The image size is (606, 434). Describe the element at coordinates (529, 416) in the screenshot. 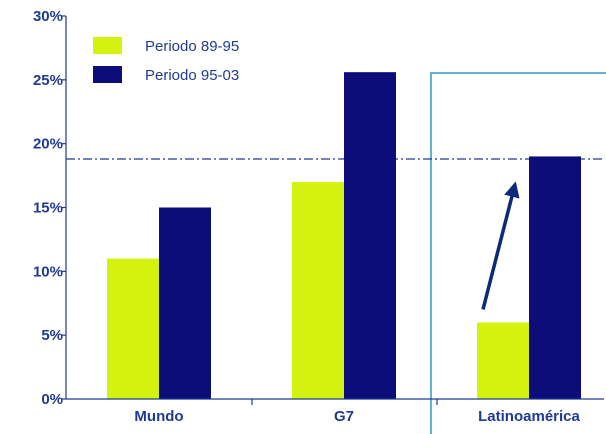

I see `category-label: Latinoamérica` at that location.